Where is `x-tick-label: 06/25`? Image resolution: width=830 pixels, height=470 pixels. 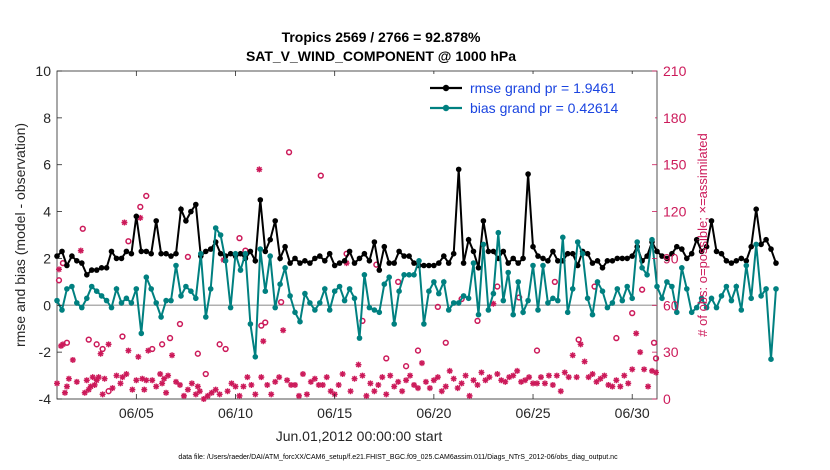
x-tick-label: 06/25 is located at coordinates (533, 413).